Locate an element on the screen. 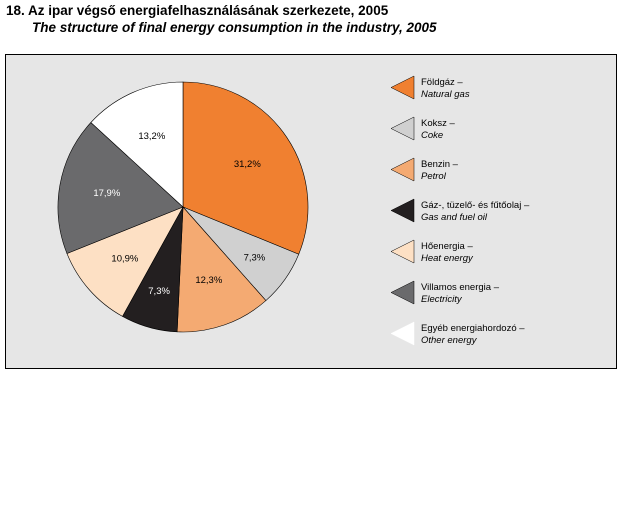 Image resolution: width=626 pixels, height=520 pixels. legend-label-en-2: Coke is located at coordinates (432, 135).